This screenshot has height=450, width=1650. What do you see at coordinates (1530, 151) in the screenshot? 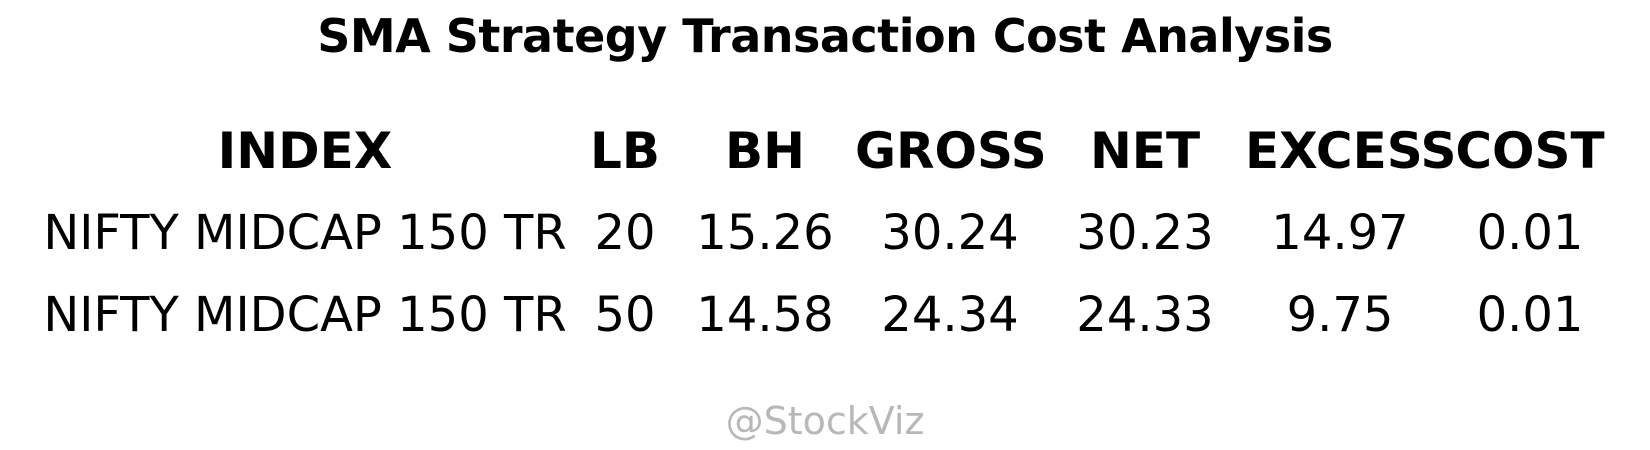
I see `column-header-cost: COST` at bounding box center [1530, 151].